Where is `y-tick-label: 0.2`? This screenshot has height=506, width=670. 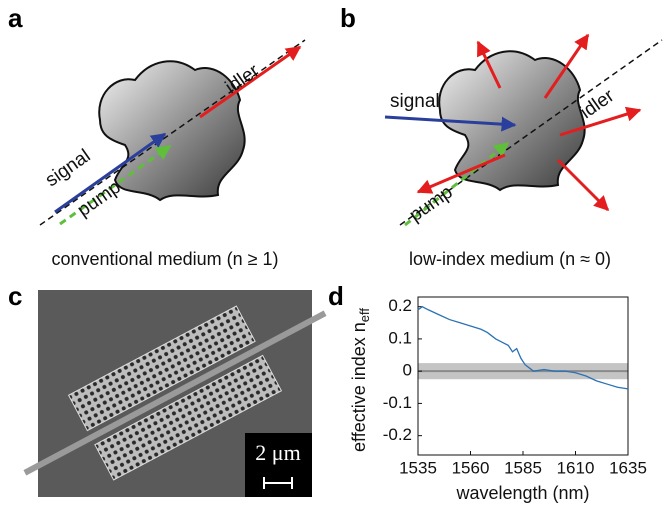 y-tick-label: 0.2 is located at coordinates (400, 305).